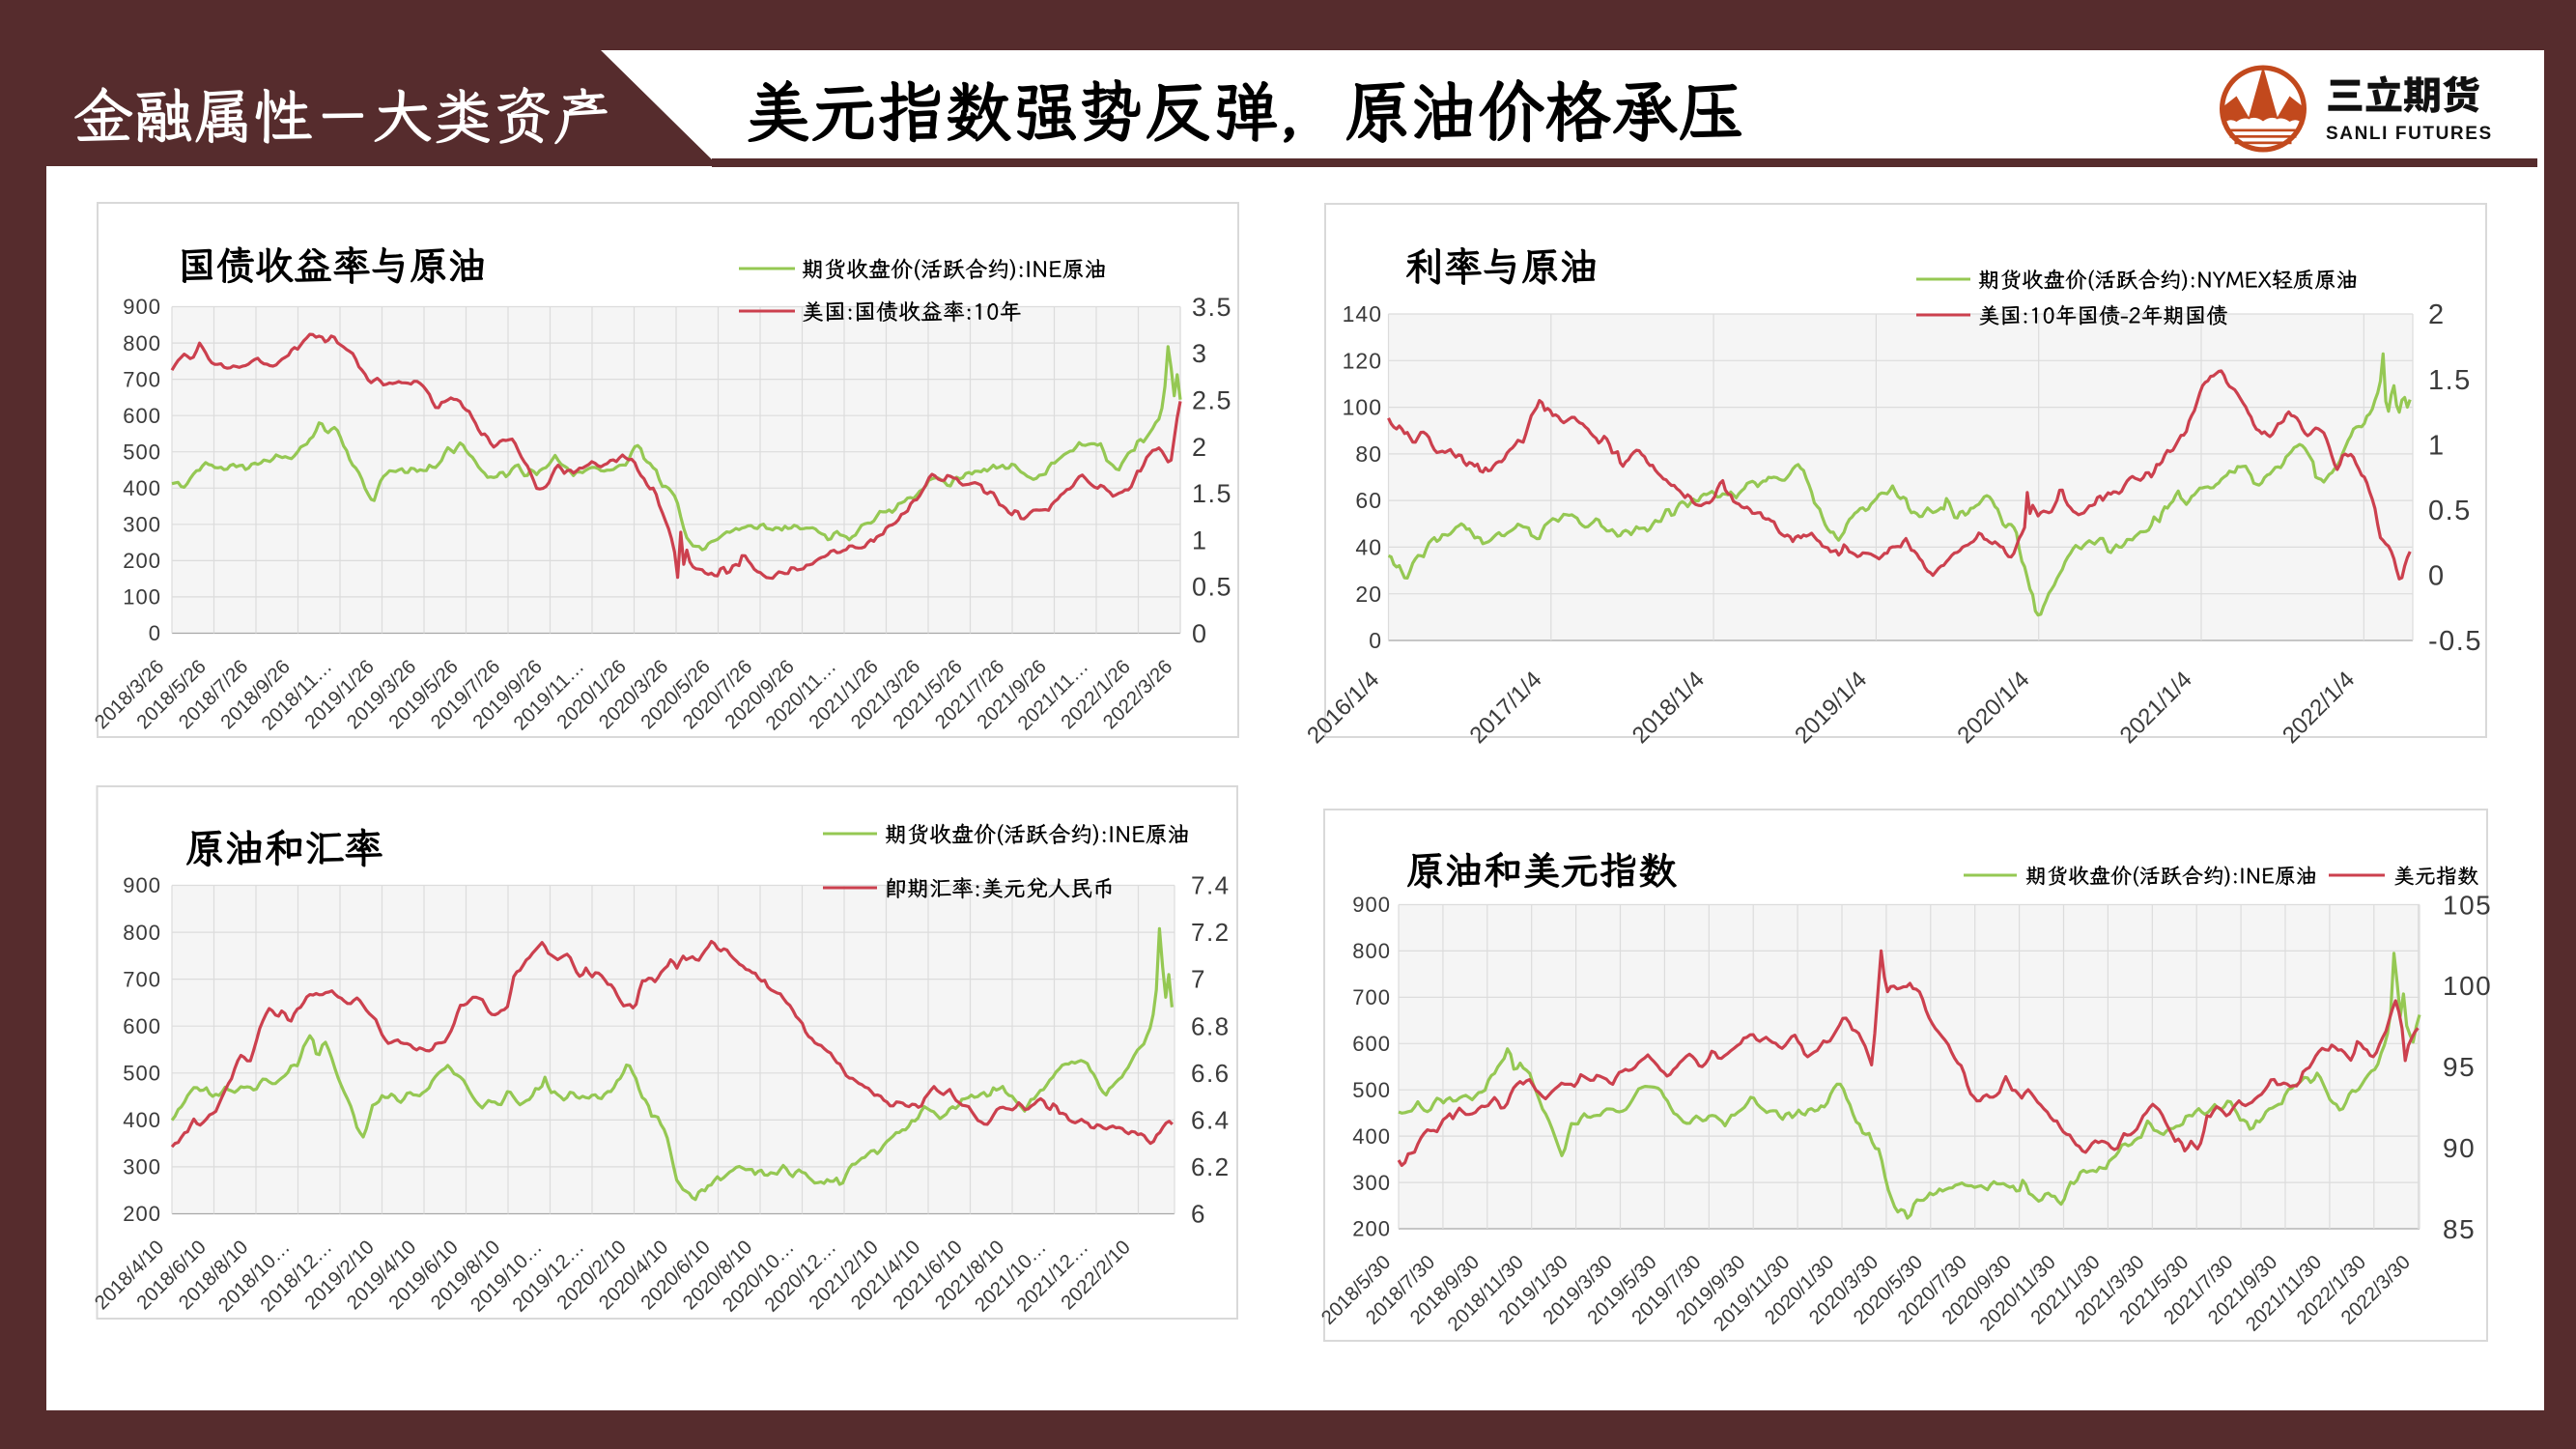 This screenshot has height=1449, width=2576. I want to click on svg-text: 6.2, so click(1211, 1166).